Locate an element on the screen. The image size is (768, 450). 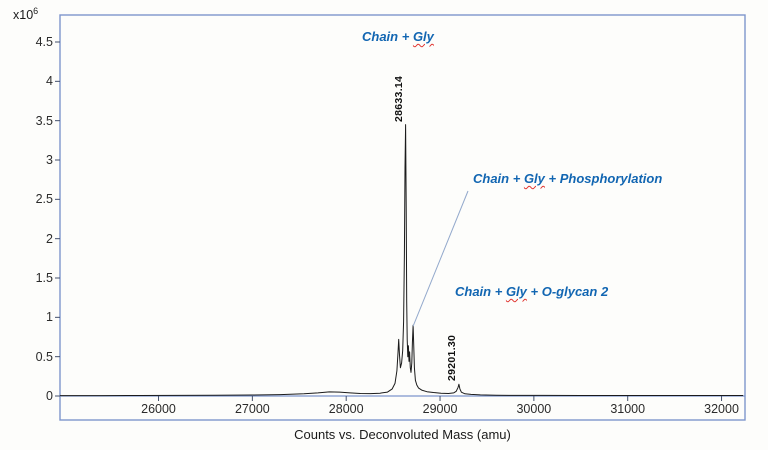
y-tick-label: 2 is located at coordinates (49, 238).